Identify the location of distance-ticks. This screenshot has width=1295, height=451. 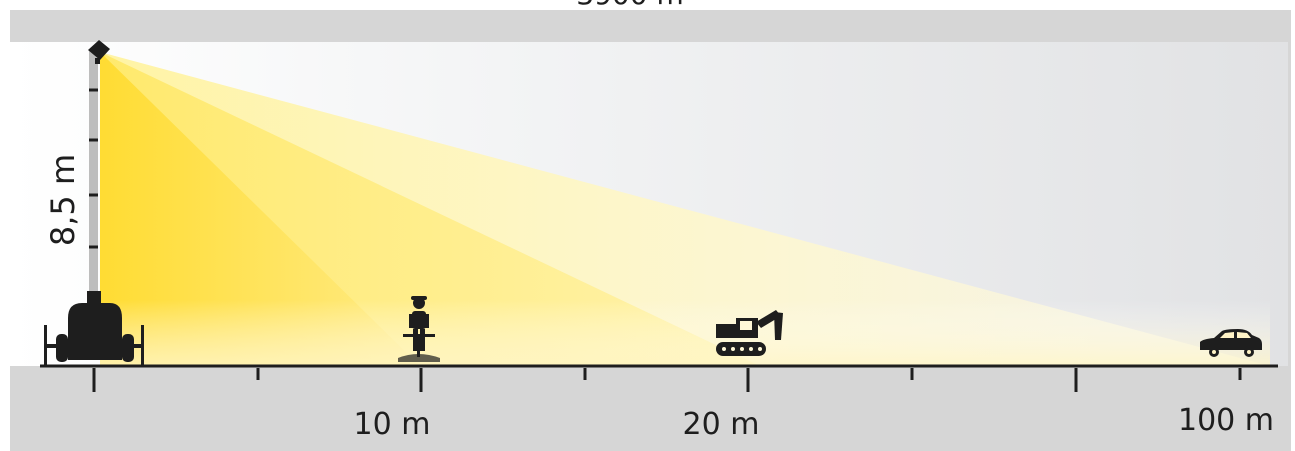
(667, 380).